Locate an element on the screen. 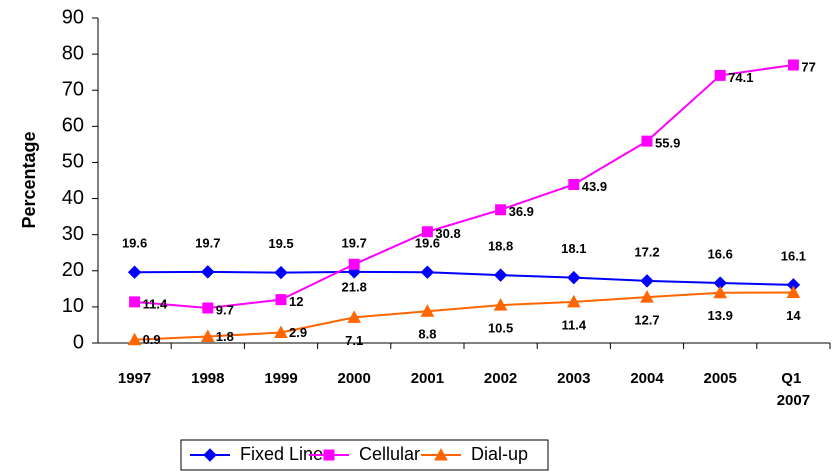 Image resolution: width=833 pixels, height=471 pixels. y-tick-label: 90 is located at coordinates (73, 17).